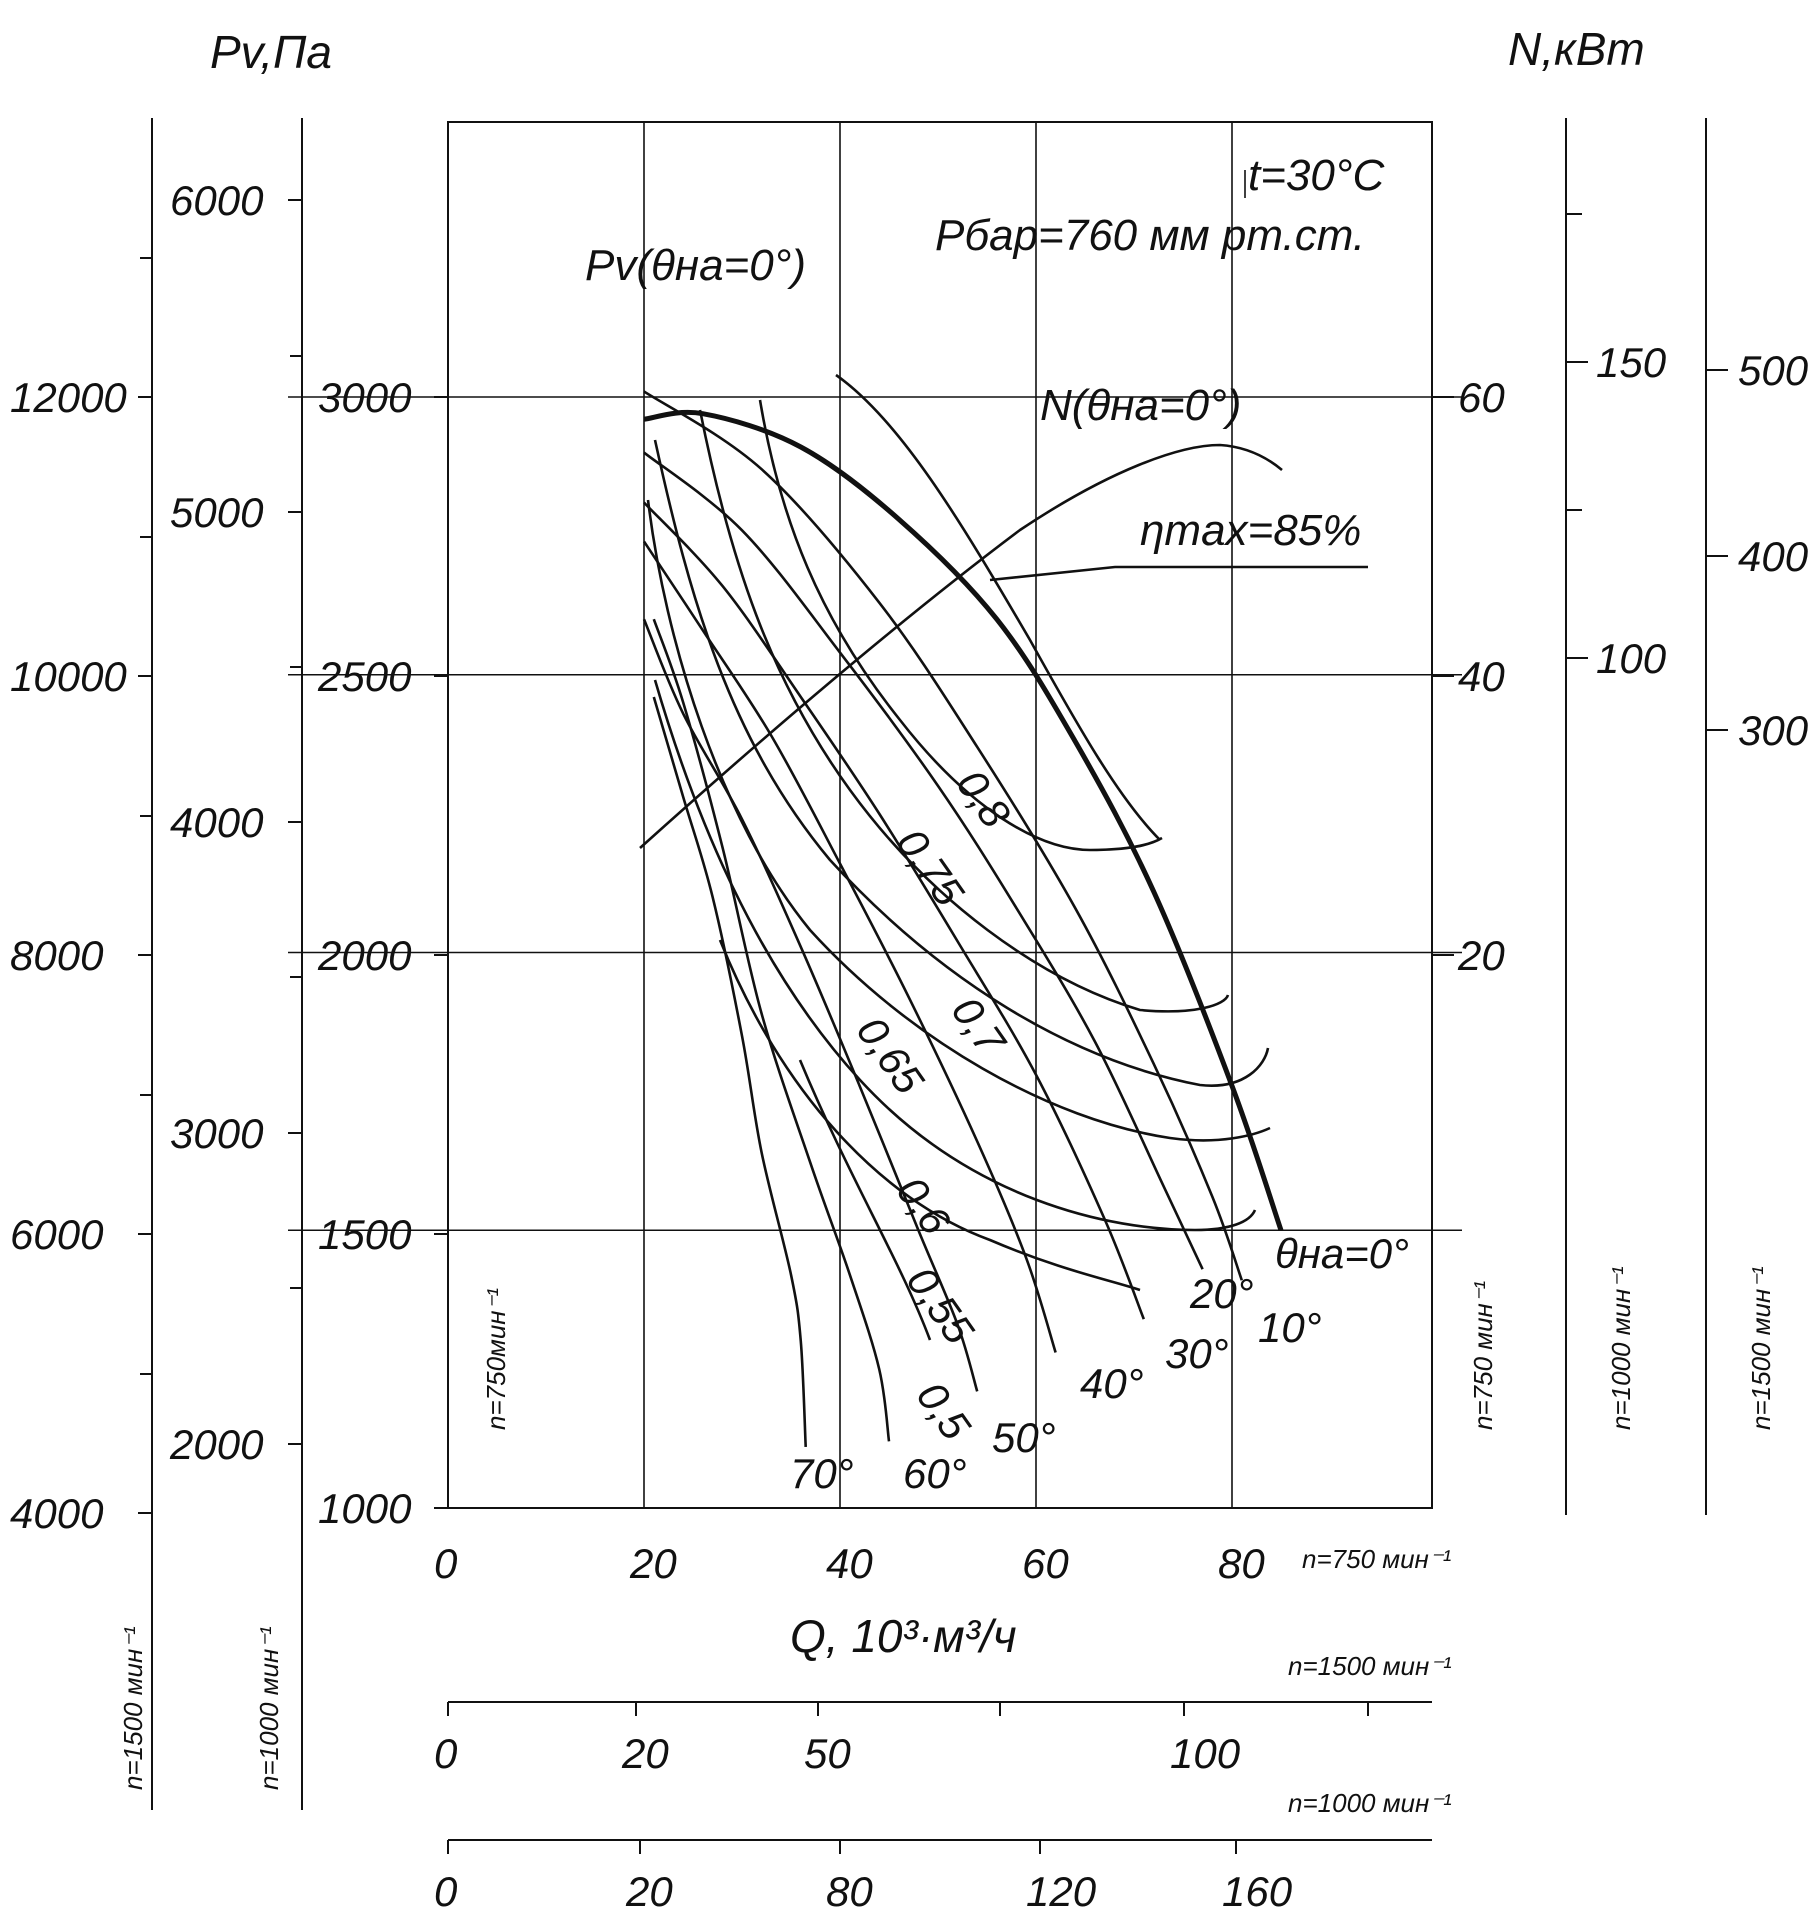  Describe the element at coordinates (1290, 1327) in the screenshot. I see `pressure-curve-label: 10°` at that location.